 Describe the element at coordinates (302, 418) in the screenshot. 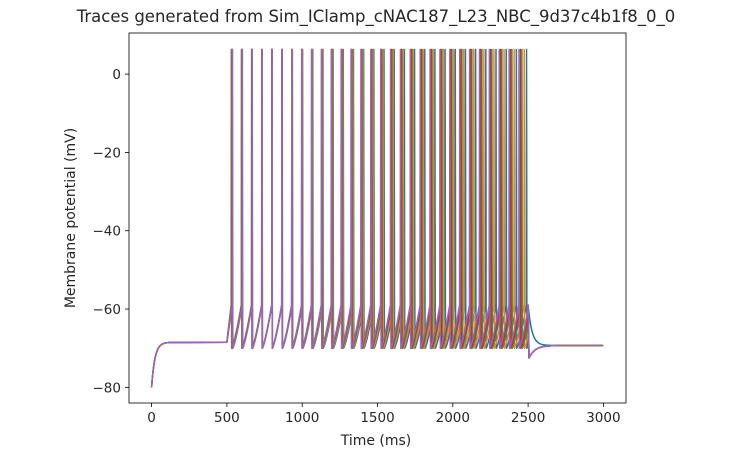

I see `x-tick-label: 1000` at that location.